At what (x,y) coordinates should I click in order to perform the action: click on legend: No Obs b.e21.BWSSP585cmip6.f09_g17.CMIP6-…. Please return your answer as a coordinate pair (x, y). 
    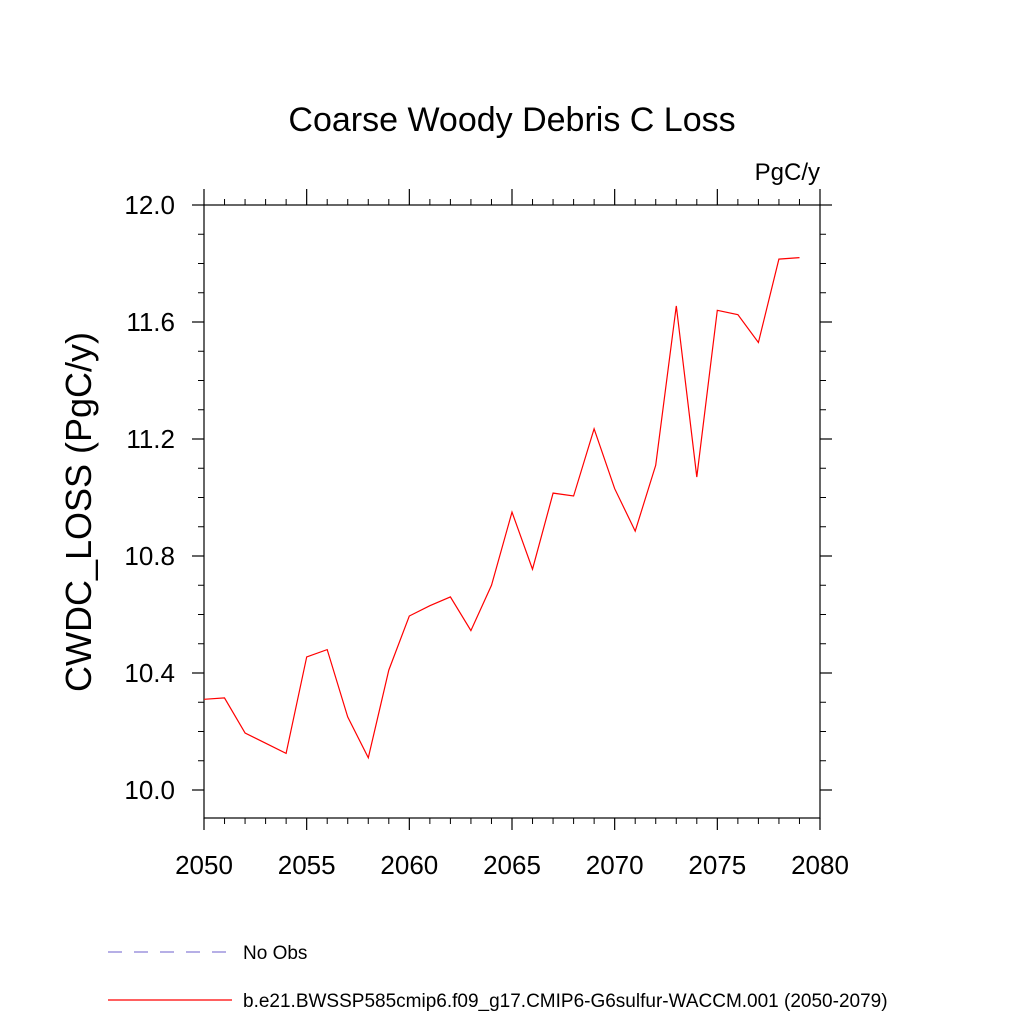
    Looking at the image, I should click on (498, 977).